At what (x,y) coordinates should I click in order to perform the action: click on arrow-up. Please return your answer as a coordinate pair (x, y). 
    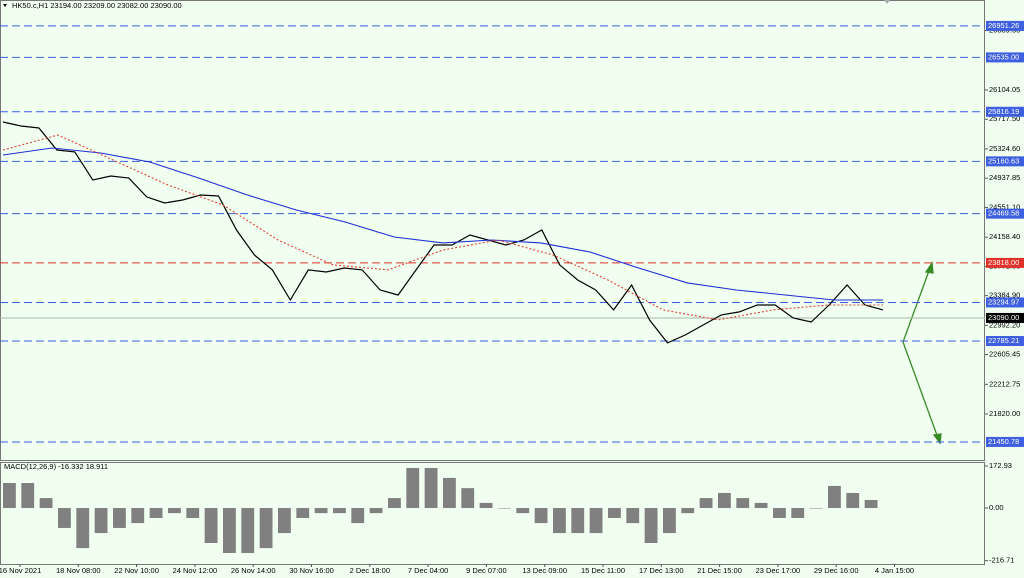
    Looking at the image, I should click on (916, 305).